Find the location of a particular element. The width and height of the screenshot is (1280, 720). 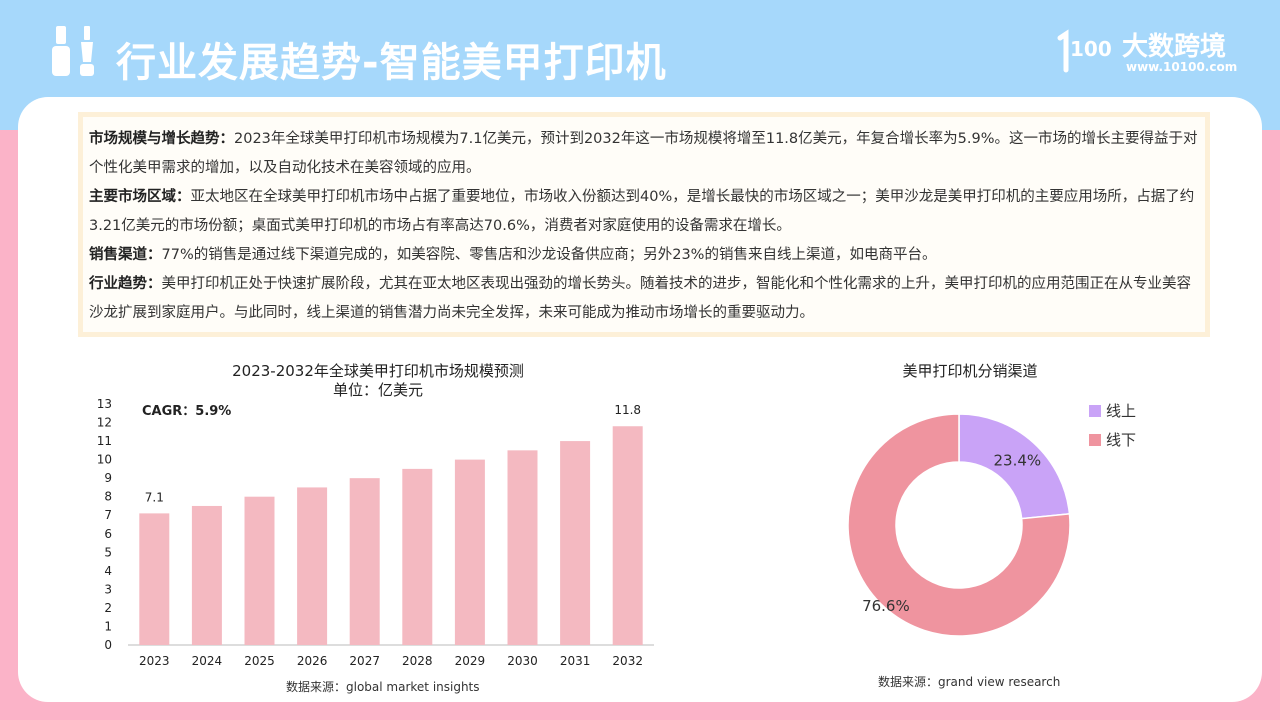

summary-key: 市场规模与增长趋势： is located at coordinates (161, 139).